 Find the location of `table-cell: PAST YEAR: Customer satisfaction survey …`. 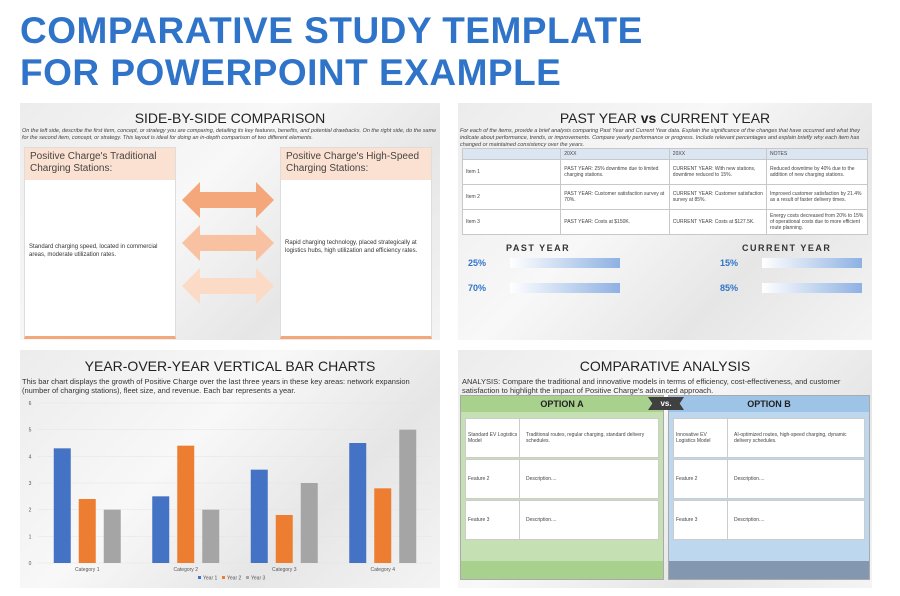

table-cell: PAST YEAR: Customer satisfaction survey … is located at coordinates (615, 197).